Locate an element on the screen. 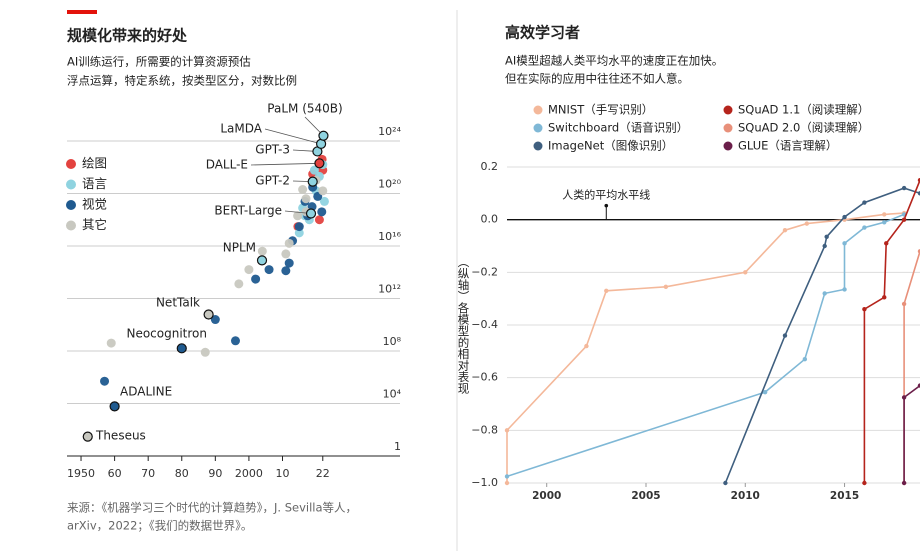  y-tick-label: −0.6 is located at coordinates (484, 377).